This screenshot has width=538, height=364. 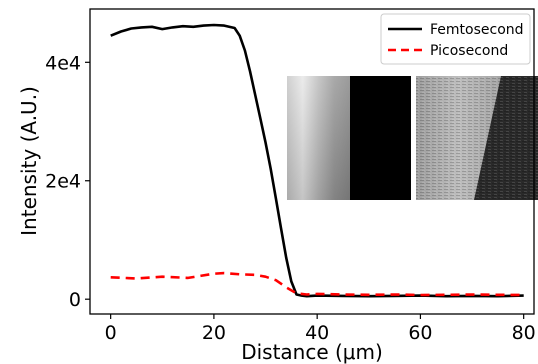 What do you see at coordinates (317, 284) in the screenshot?
I see `series-line-picosecond` at bounding box center [317, 284].